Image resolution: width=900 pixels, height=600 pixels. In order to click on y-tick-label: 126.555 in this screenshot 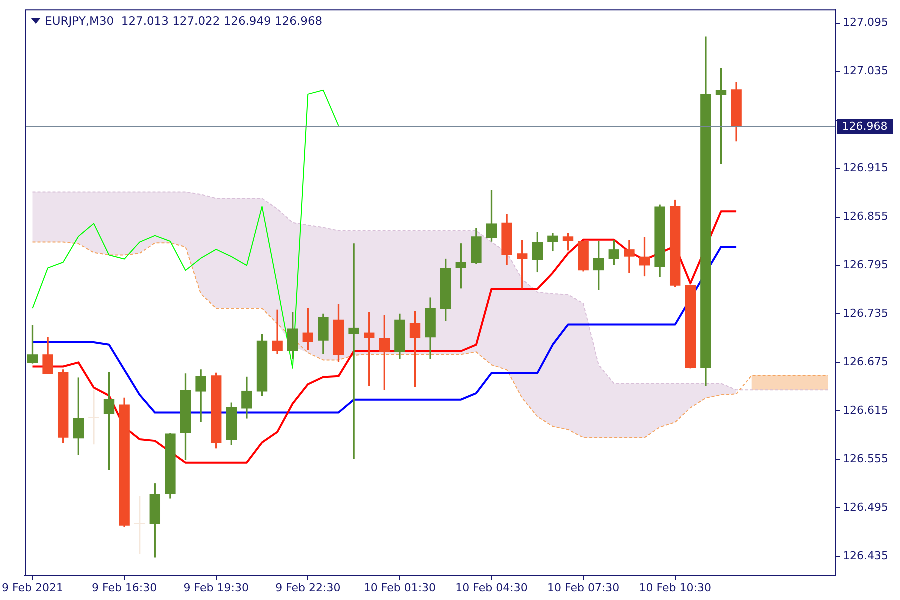, I will do `click(865, 459)`.